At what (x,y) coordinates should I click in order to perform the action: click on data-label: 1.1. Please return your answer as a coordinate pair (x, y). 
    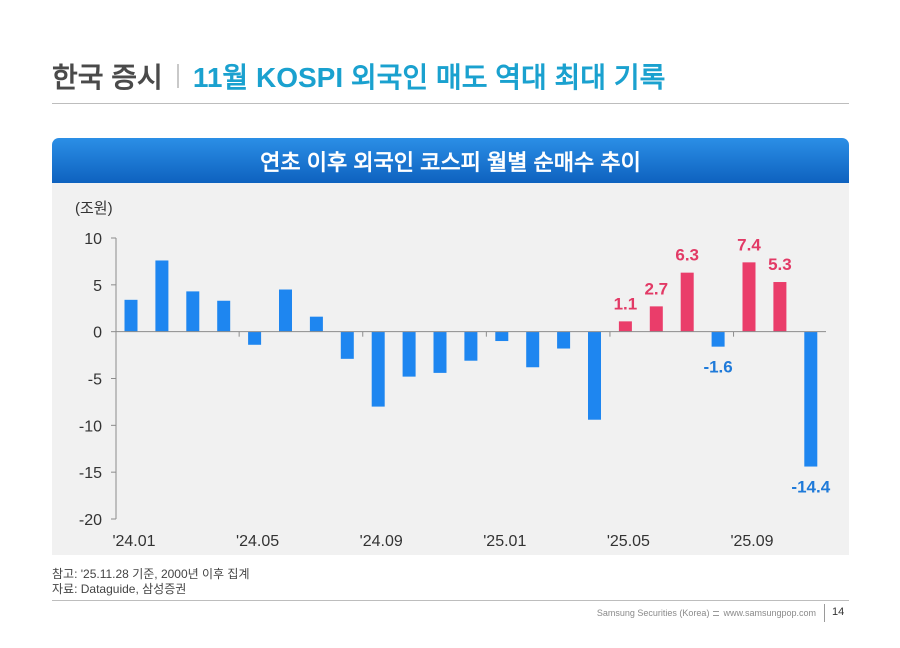
    Looking at the image, I should click on (626, 303).